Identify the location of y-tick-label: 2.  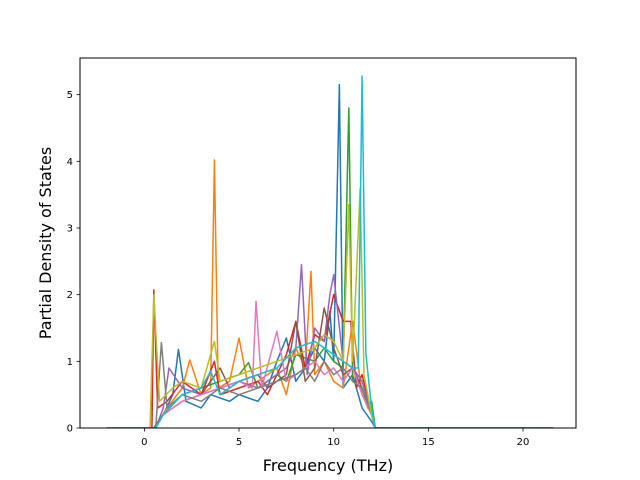
(70, 295).